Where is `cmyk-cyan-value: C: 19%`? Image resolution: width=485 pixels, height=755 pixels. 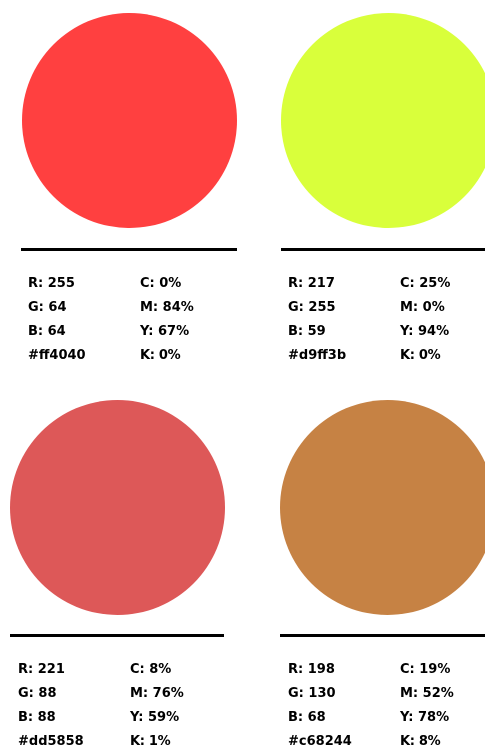 cmyk-cyan-value: C: 19% is located at coordinates (425, 669).